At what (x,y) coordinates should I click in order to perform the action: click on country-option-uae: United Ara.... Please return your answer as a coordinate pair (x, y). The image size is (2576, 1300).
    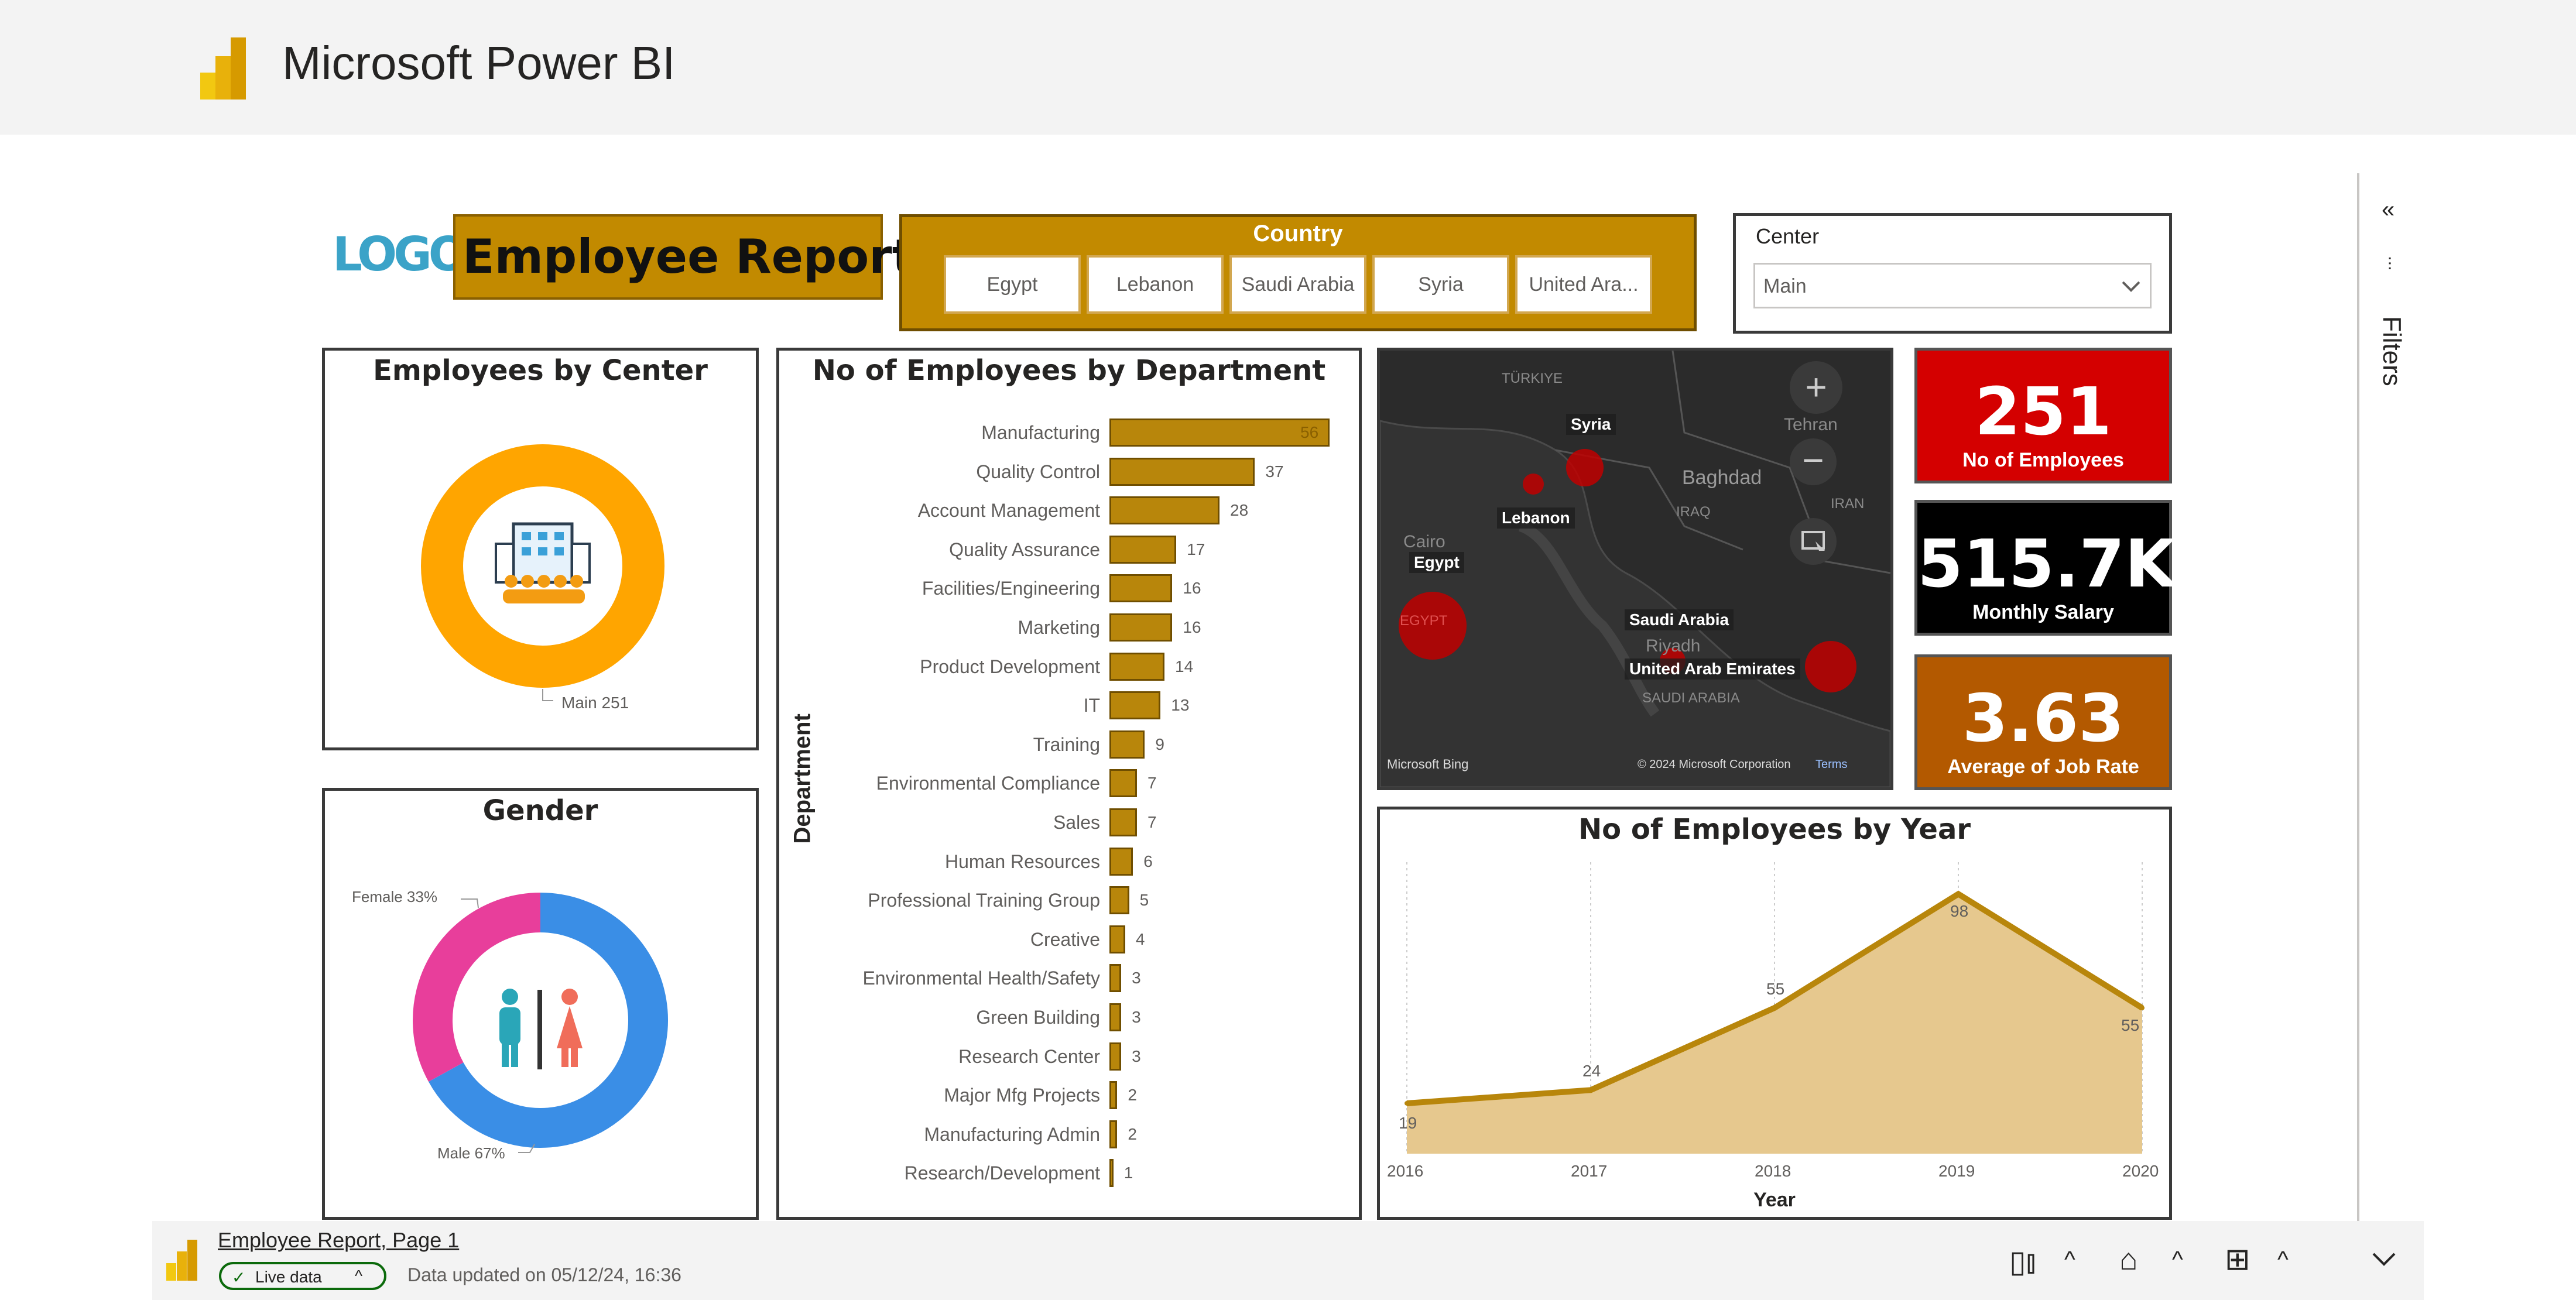
    Looking at the image, I should click on (1583, 284).